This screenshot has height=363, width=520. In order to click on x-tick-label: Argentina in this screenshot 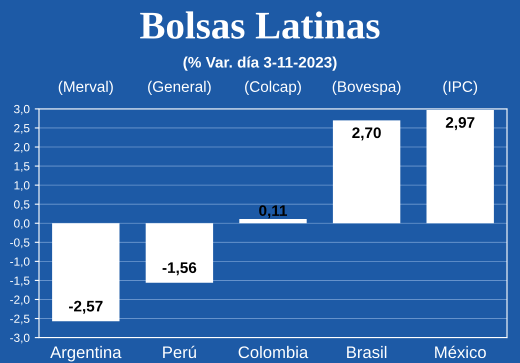, I will do `click(86, 354)`.